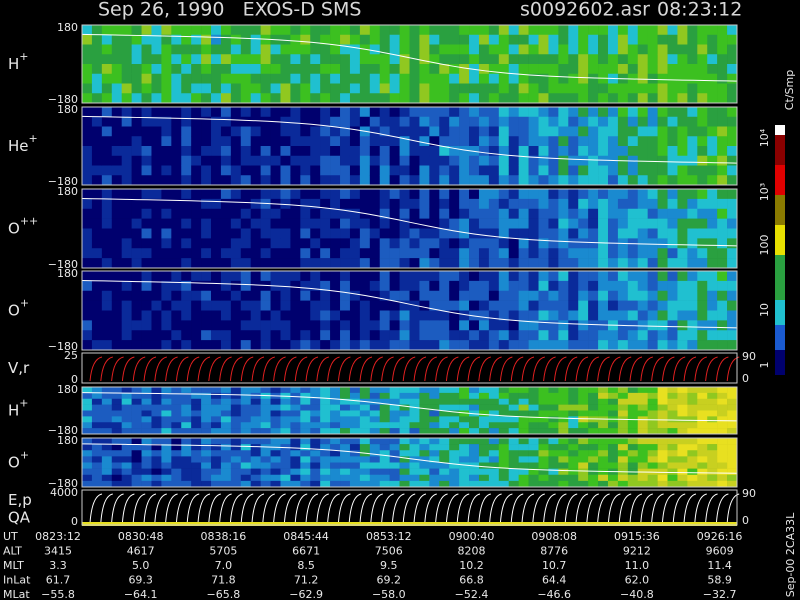 Image resolution: width=800 pixels, height=600 pixels. What do you see at coordinates (58, 551) in the screenshot?
I see `footer-value: 3415` at bounding box center [58, 551].